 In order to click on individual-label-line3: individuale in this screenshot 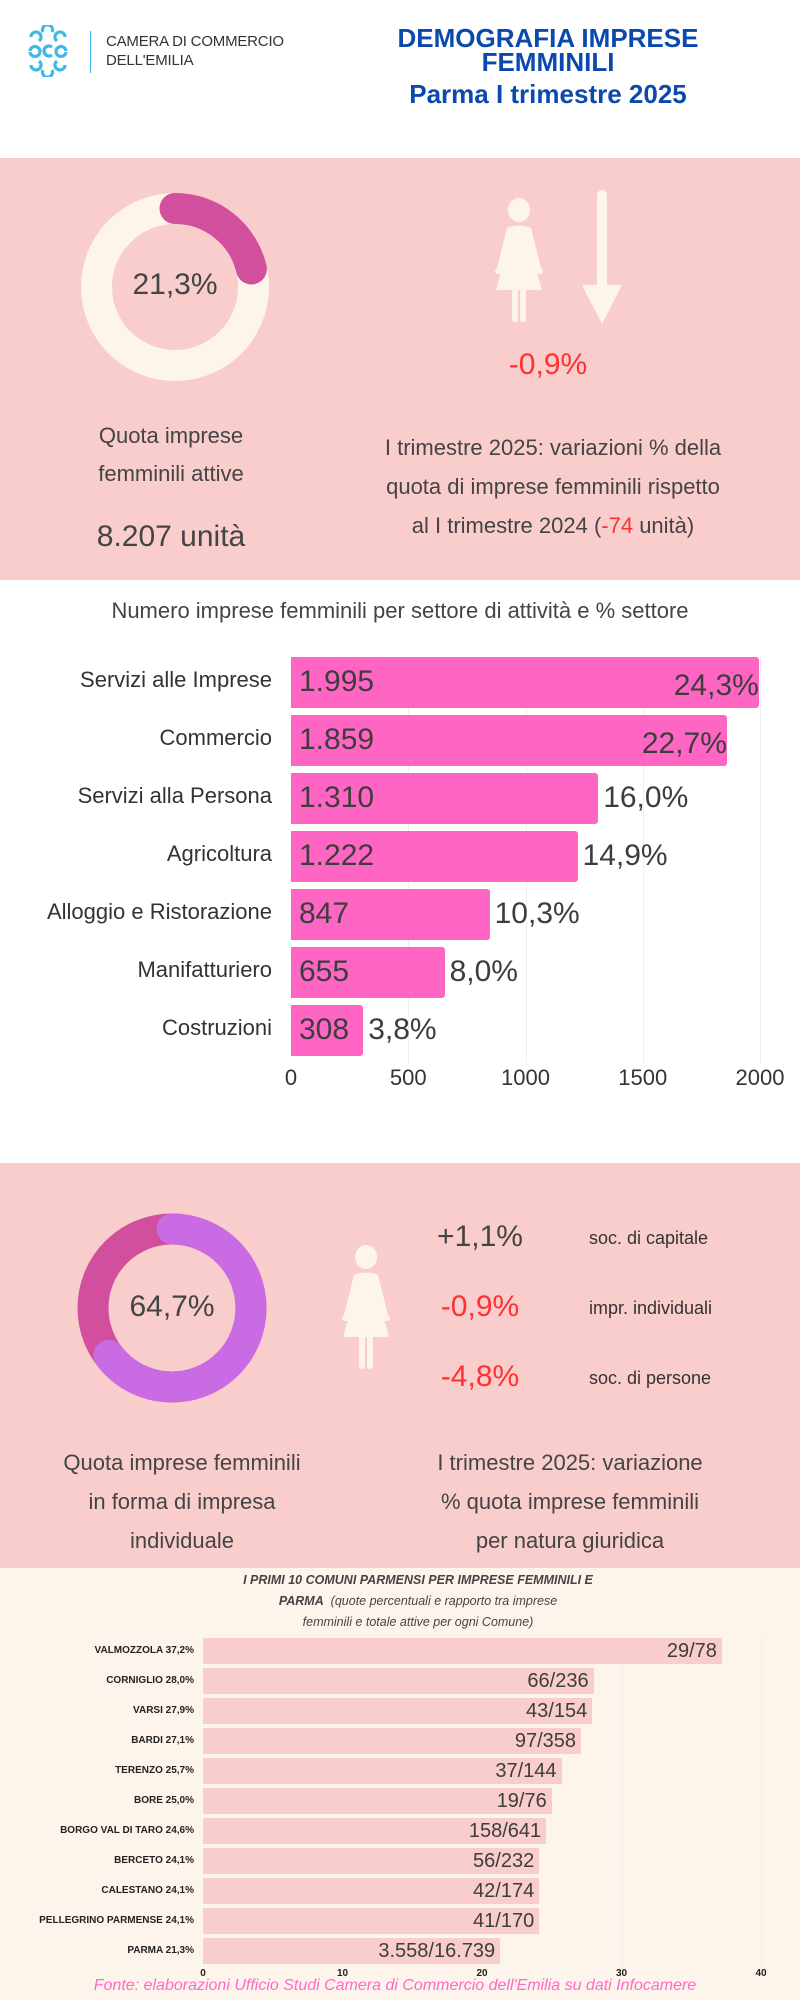, I will do `click(182, 1540)`.